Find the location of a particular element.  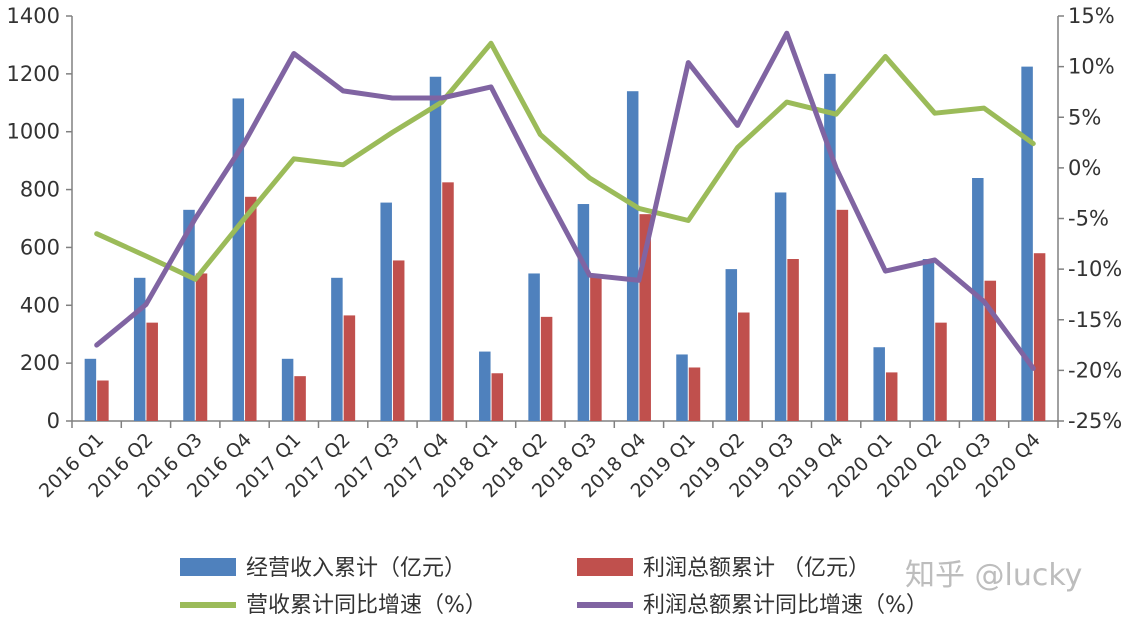

right-tick-label: 15% is located at coordinates (1091, 16).